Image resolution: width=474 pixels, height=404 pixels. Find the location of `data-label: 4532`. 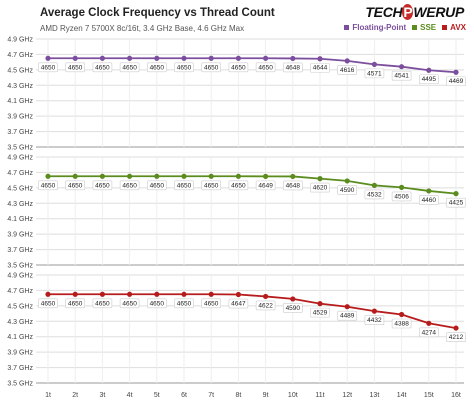

data-label: 4532 is located at coordinates (374, 194).